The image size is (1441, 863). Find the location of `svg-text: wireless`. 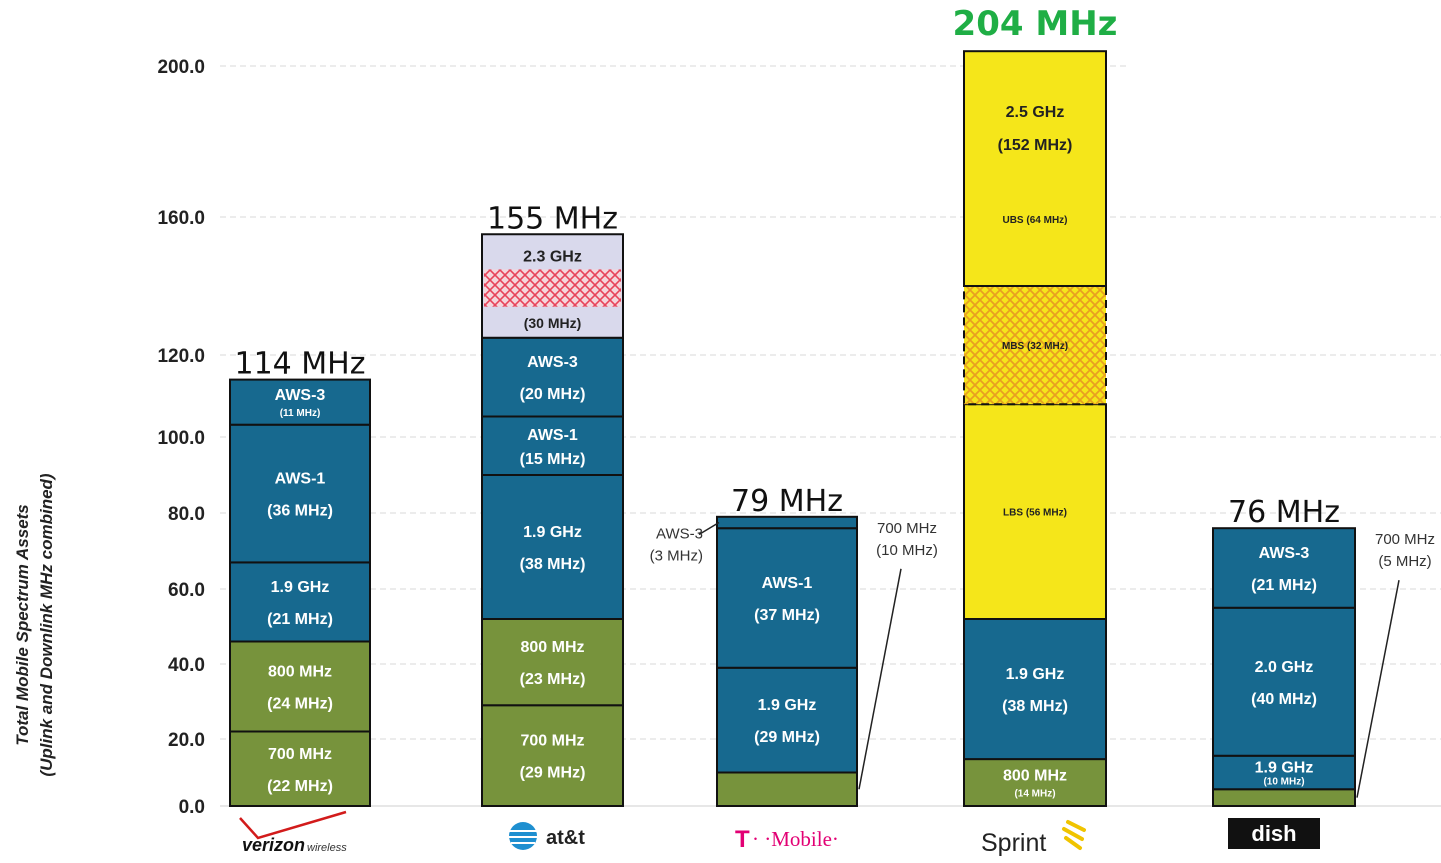

svg-text: wireless is located at coordinates (327, 848).